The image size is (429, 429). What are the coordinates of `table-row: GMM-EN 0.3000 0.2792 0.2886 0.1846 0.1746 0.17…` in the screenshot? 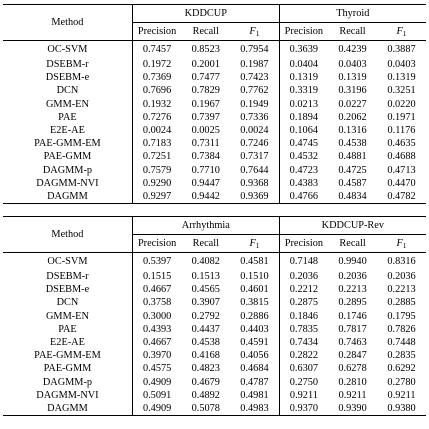 It's located at (214, 316).